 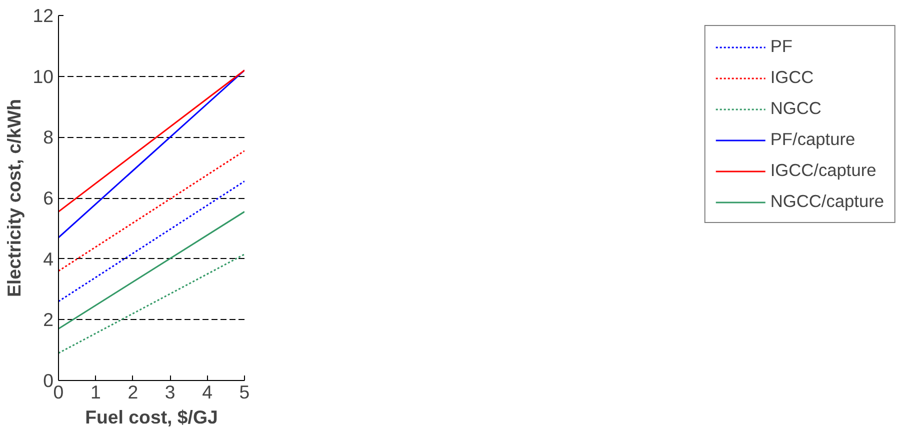 I want to click on legend-label: PF, so click(x=781, y=46).